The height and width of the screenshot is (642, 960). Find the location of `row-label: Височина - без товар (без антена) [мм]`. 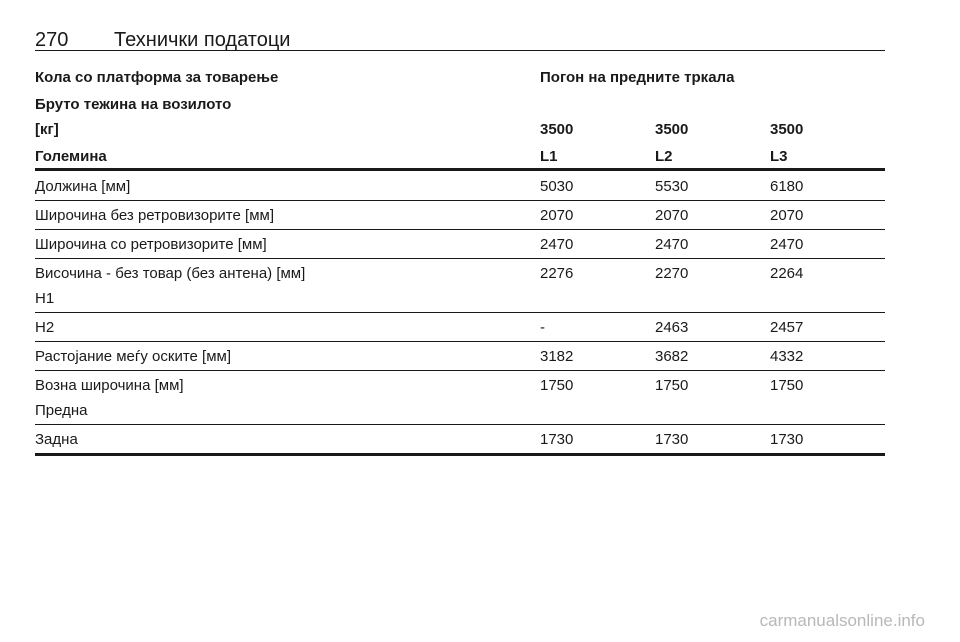

row-label: Височина - без товар (без антена) [мм] is located at coordinates (170, 273).